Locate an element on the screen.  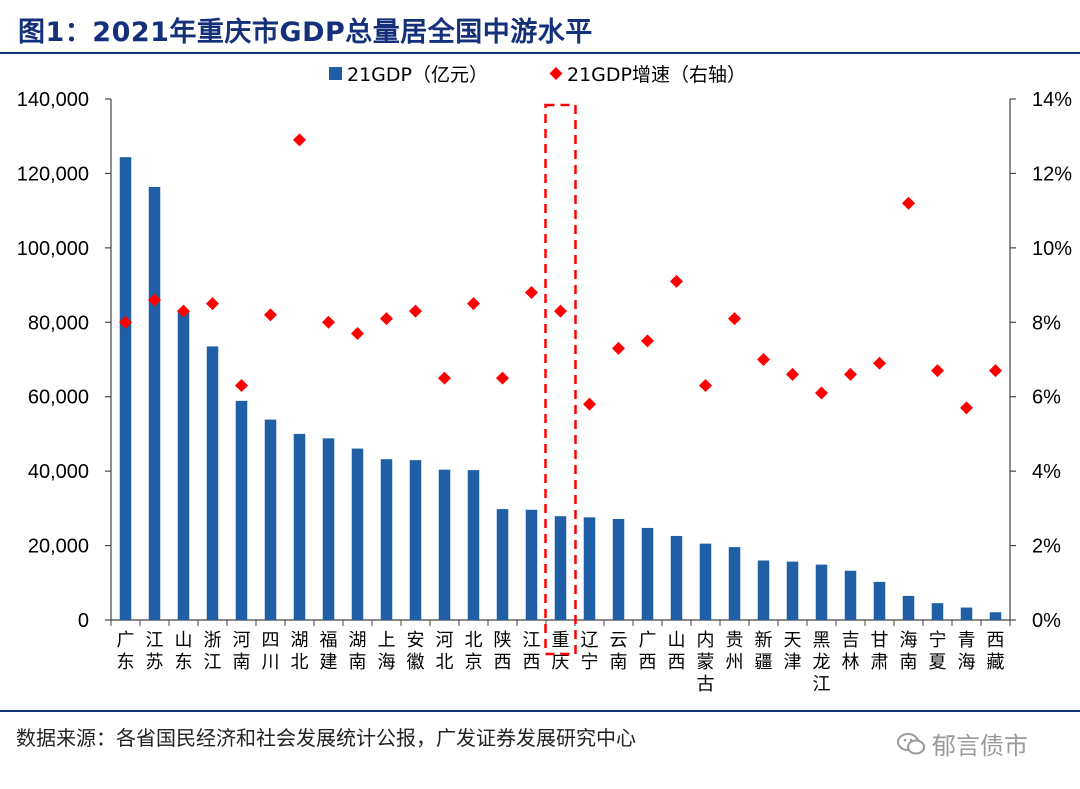
page-title: 图1：2021年重庆市GDP总量居全国中游水平 is located at coordinates (305, 32).